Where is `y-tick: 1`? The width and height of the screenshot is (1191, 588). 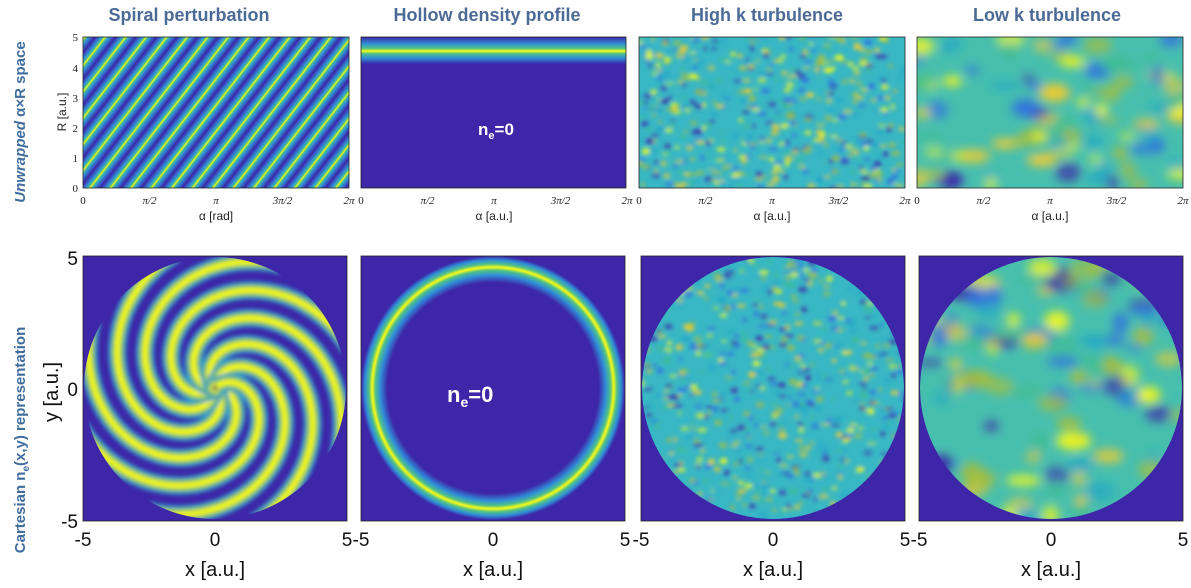
y-tick: 1 is located at coordinates (76, 159).